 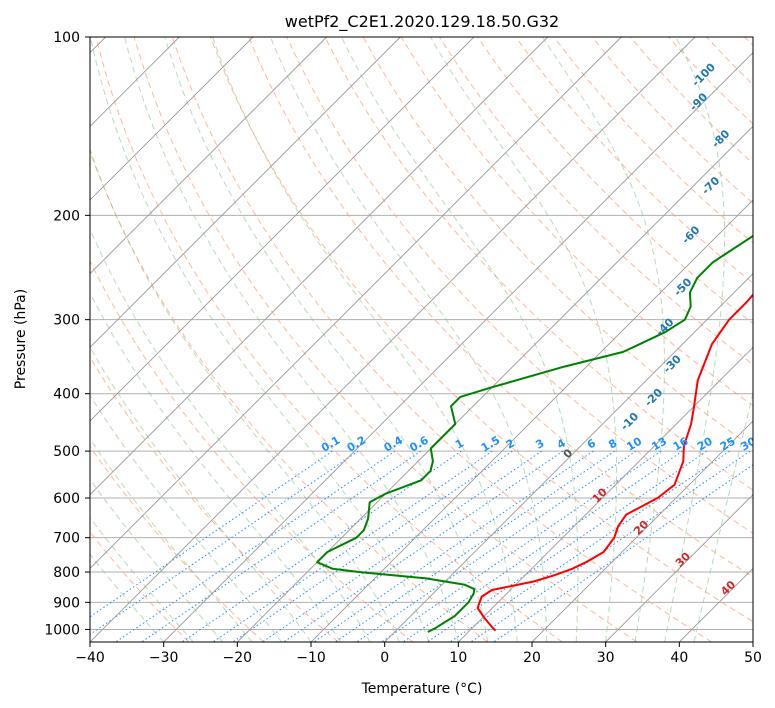 What do you see at coordinates (384, 658) in the screenshot?
I see `x-tick-label: 0` at bounding box center [384, 658].